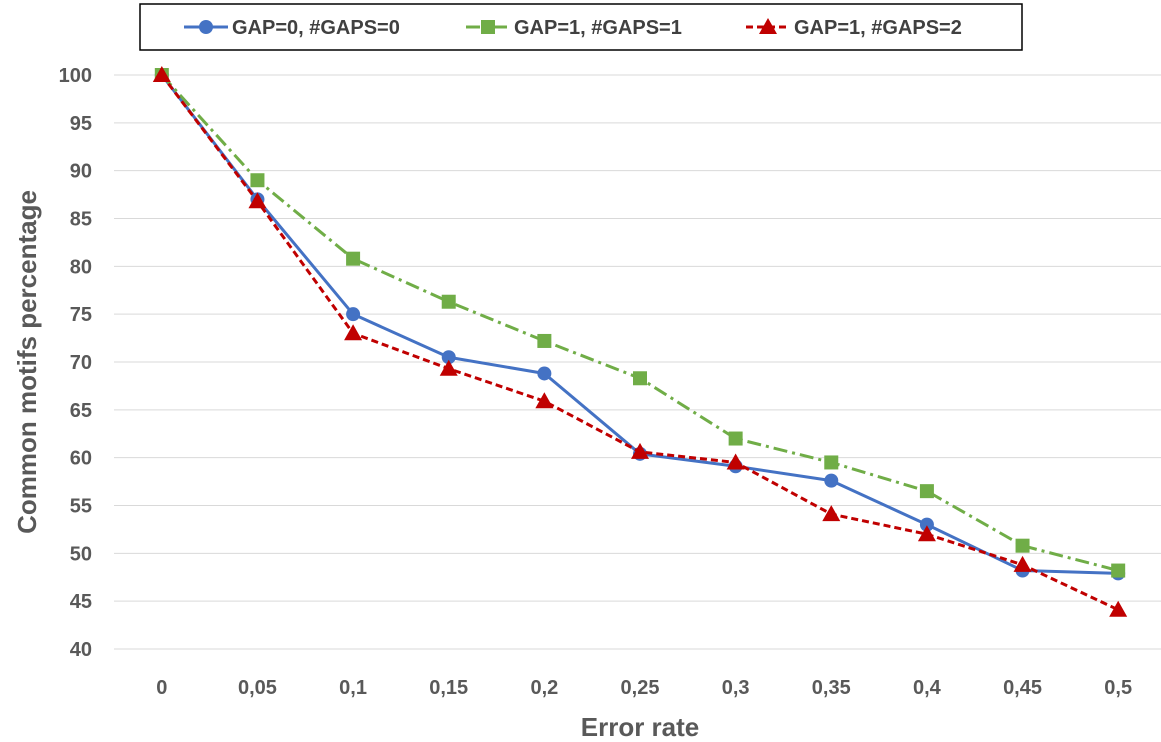  Describe the element at coordinates (81, 124) in the screenshot. I see `y-tick-label: 95` at that location.